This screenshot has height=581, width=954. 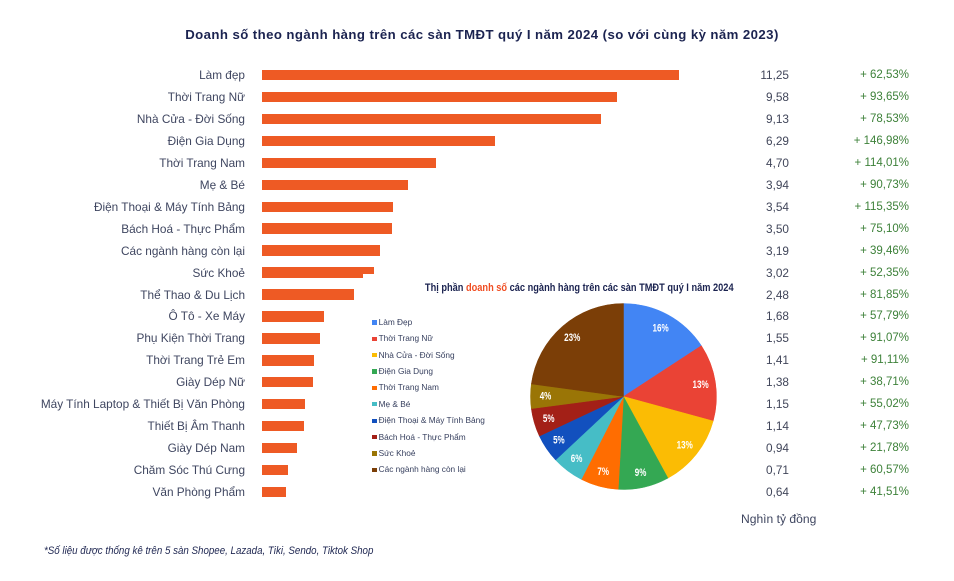 I want to click on svg-text: 7%, so click(x=603, y=472).